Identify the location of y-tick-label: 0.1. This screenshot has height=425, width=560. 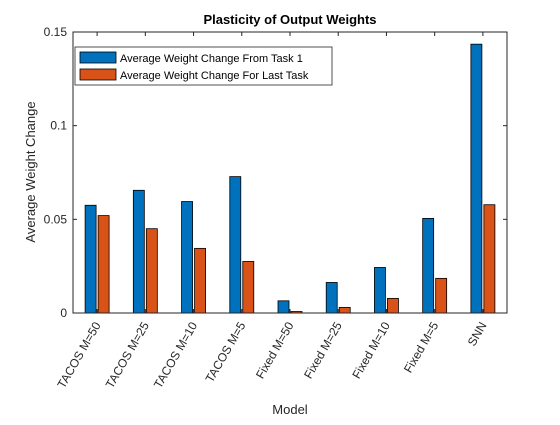
(58, 126).